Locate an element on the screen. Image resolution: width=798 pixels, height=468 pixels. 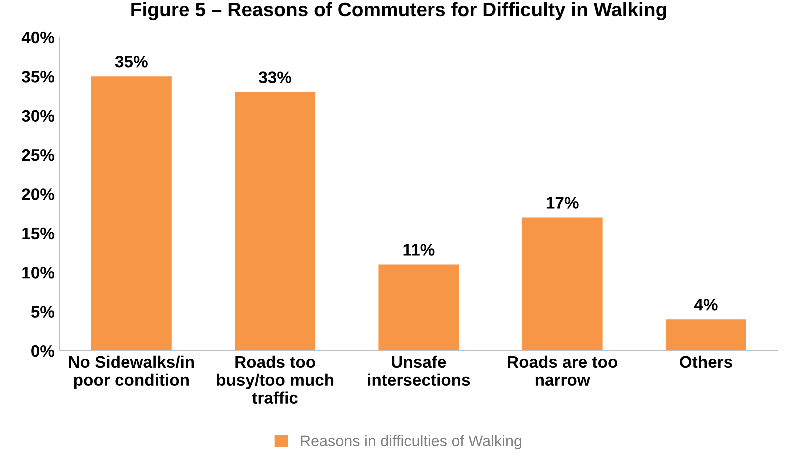
y-tick-label: 15% is located at coordinates (38, 234).